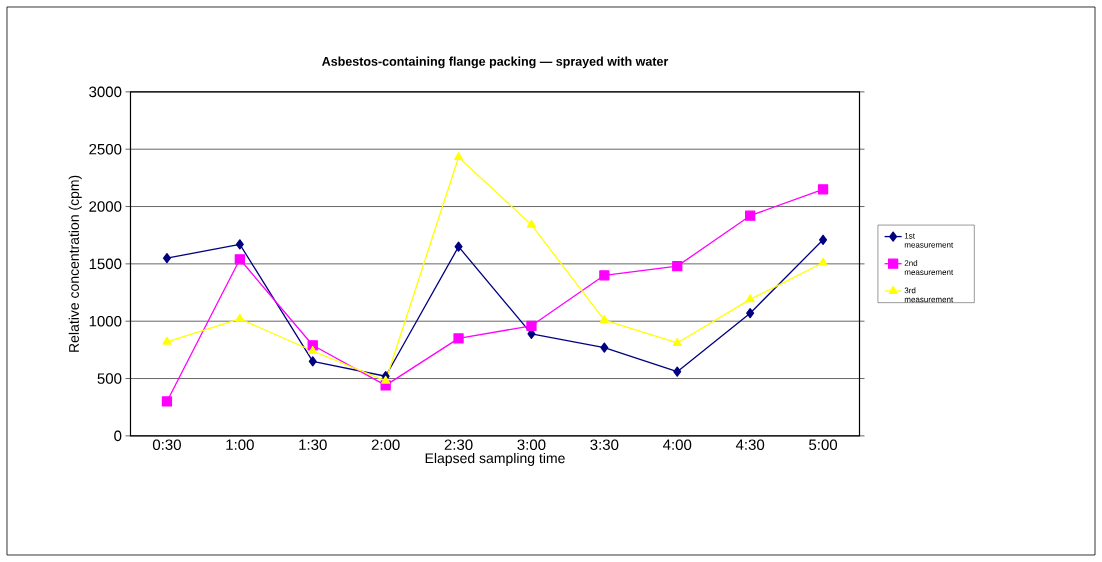 The height and width of the screenshot is (562, 1102). I want to click on x-tick-label: 0:30, so click(166, 445).